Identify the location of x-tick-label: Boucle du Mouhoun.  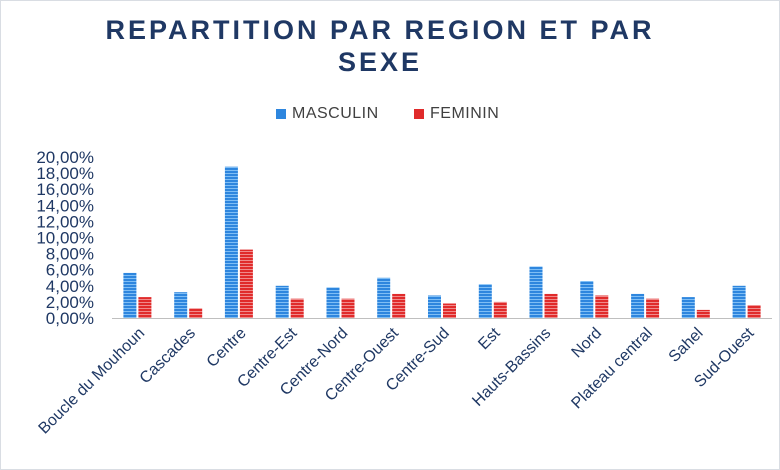
(92, 381).